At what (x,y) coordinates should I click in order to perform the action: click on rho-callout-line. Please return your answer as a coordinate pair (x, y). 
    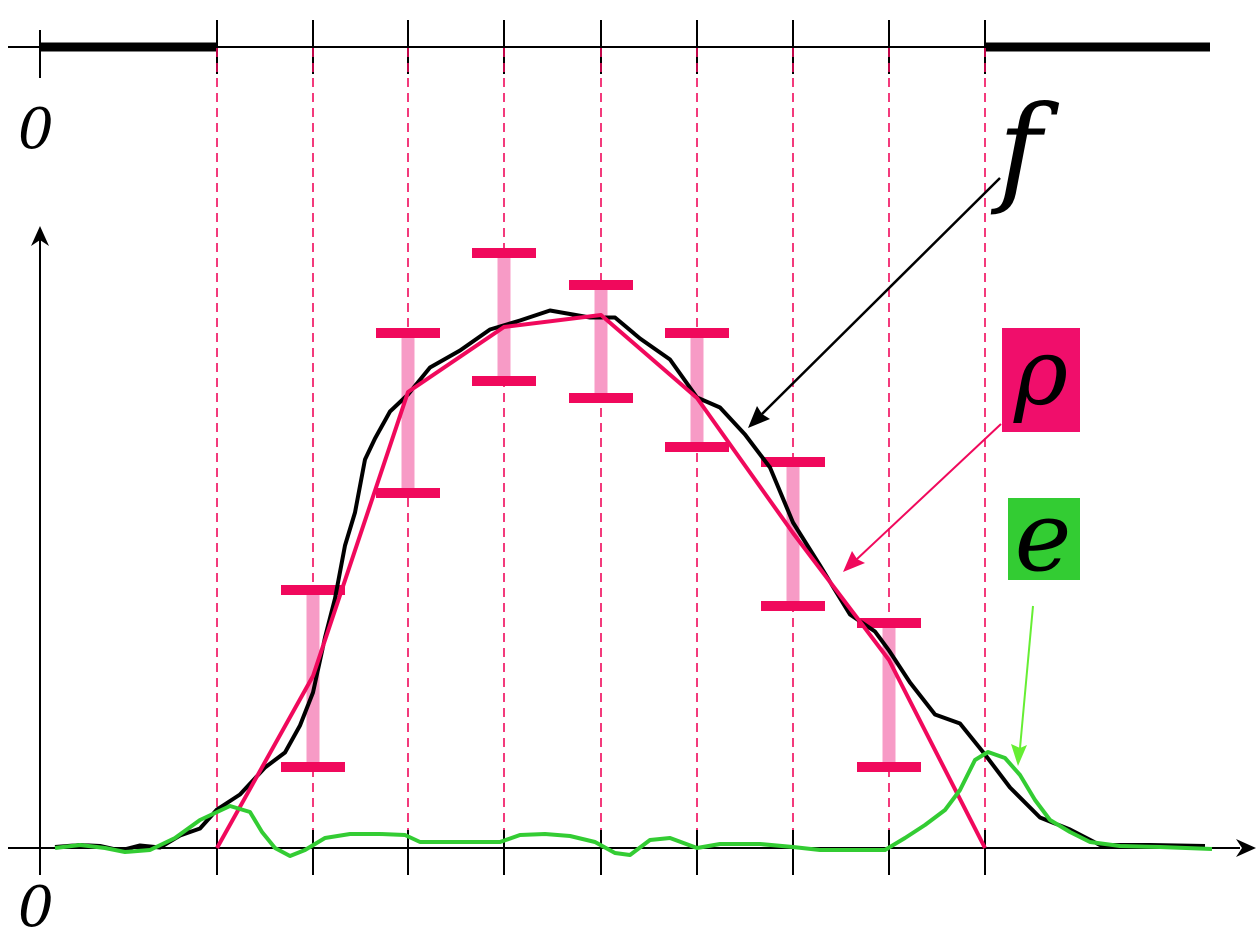
    Looking at the image, I should click on (929, 491).